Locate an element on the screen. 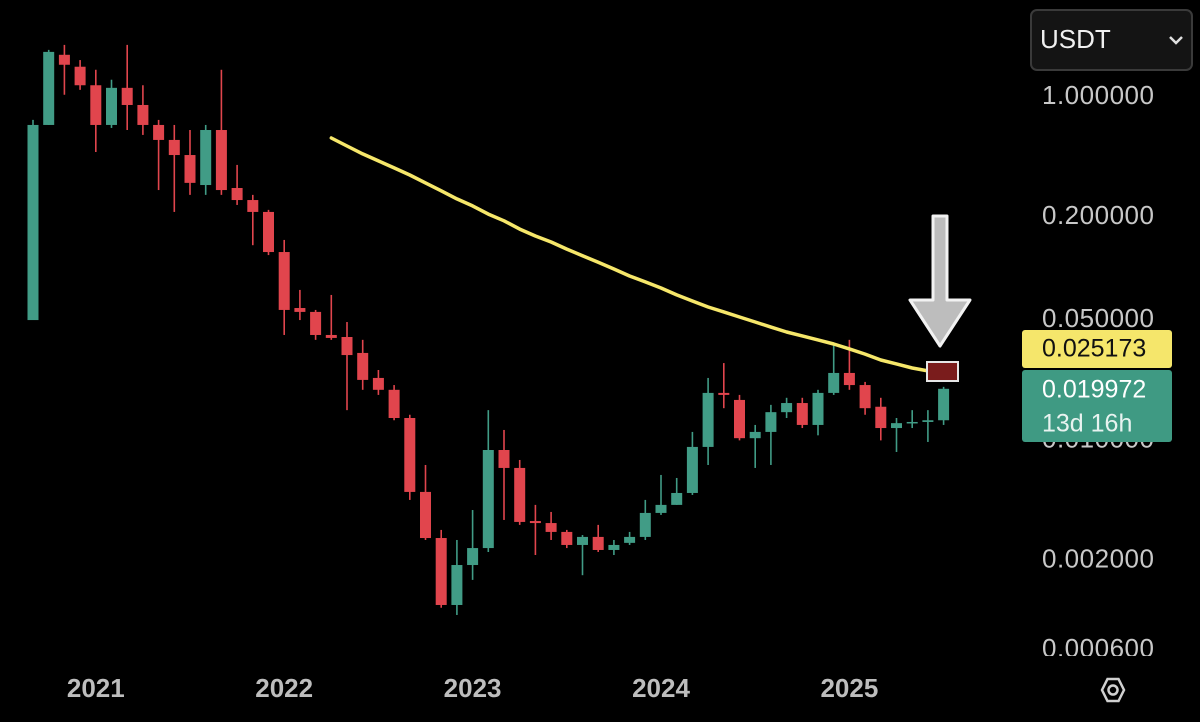 This screenshot has width=1200, height=722. x-tick-label: 2023 is located at coordinates (473, 688).